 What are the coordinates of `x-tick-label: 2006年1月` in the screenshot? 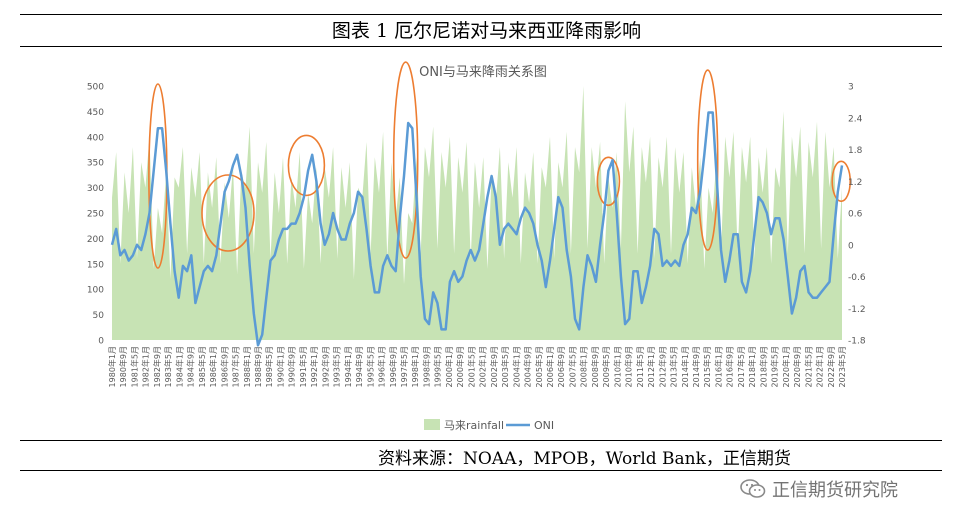 It's located at (550, 366).